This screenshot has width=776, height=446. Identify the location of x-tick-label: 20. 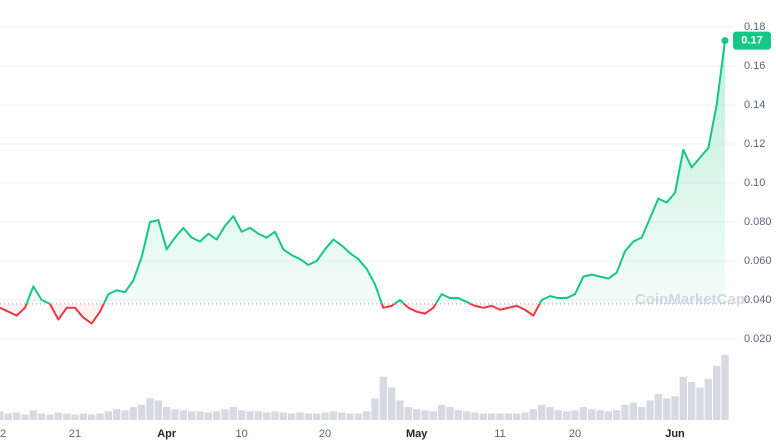
(575, 434).